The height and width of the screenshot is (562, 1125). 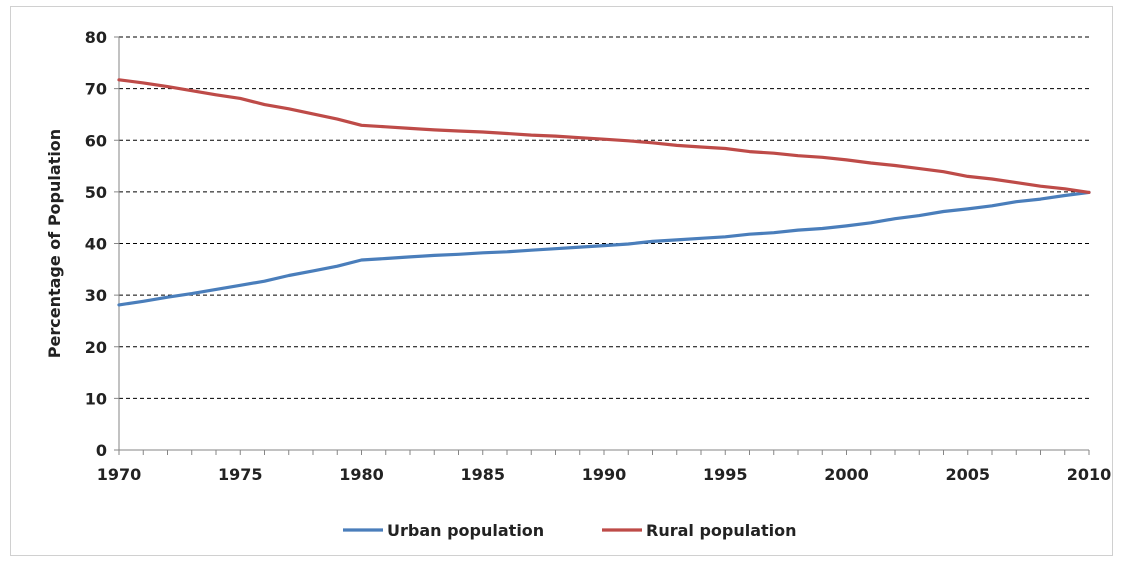 What do you see at coordinates (96, 89) in the screenshot?
I see `y-tick-label-70: 70` at bounding box center [96, 89].